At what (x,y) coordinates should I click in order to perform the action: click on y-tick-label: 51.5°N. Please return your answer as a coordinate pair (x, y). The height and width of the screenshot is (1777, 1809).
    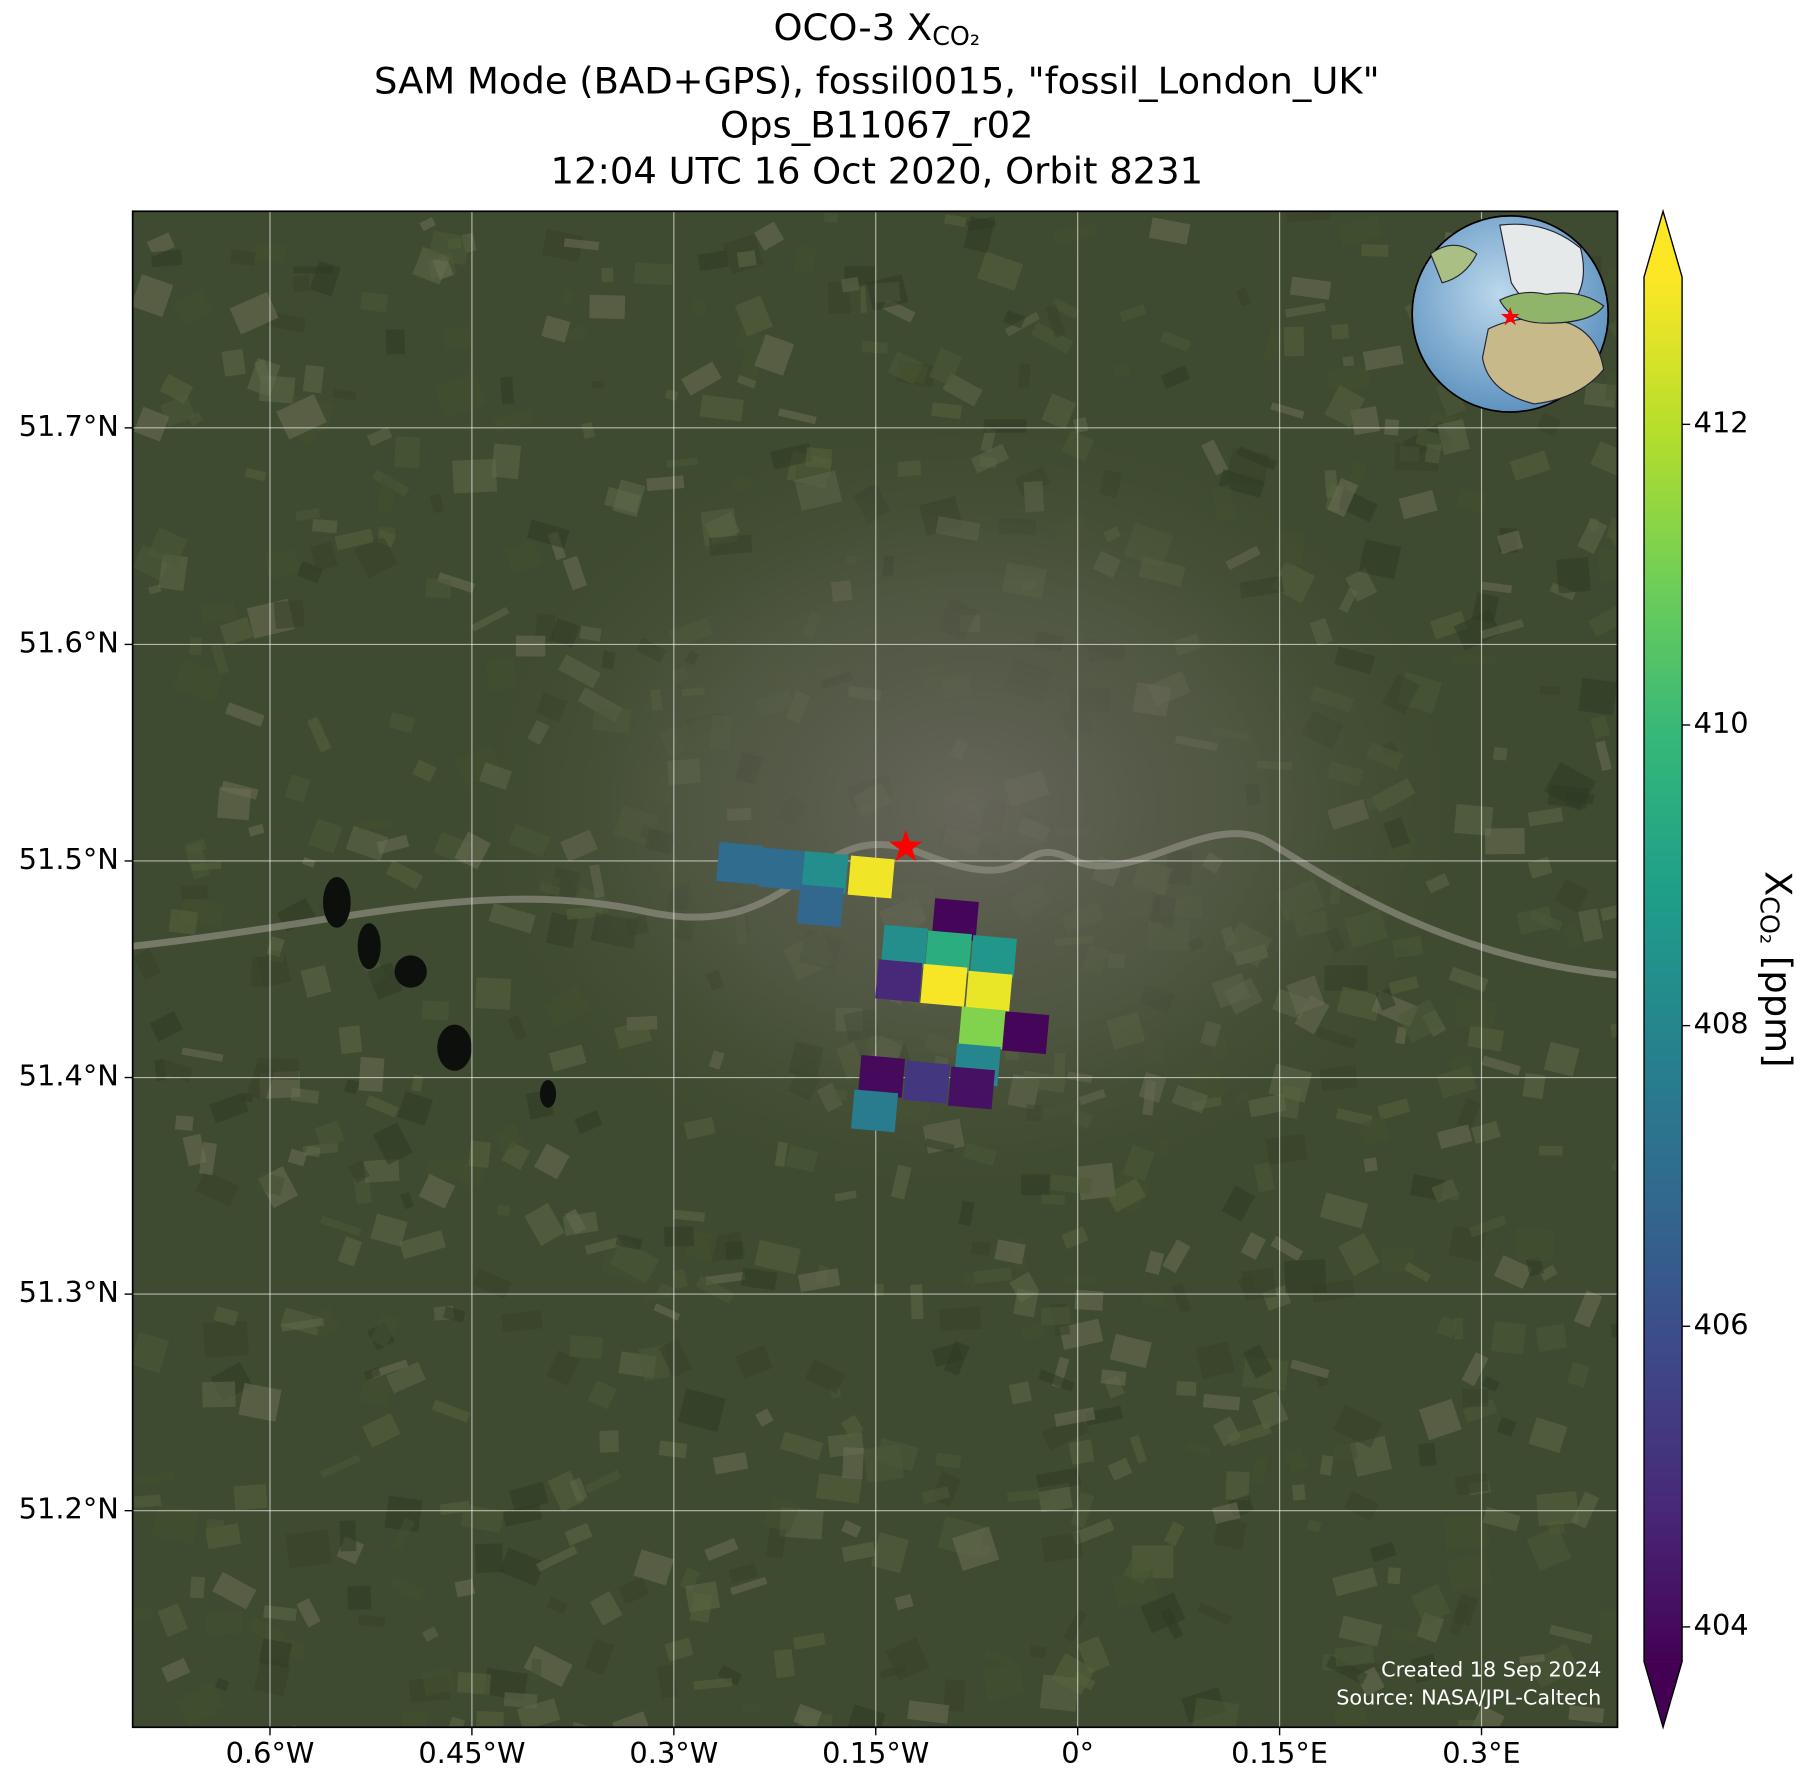
    Looking at the image, I should click on (69, 859).